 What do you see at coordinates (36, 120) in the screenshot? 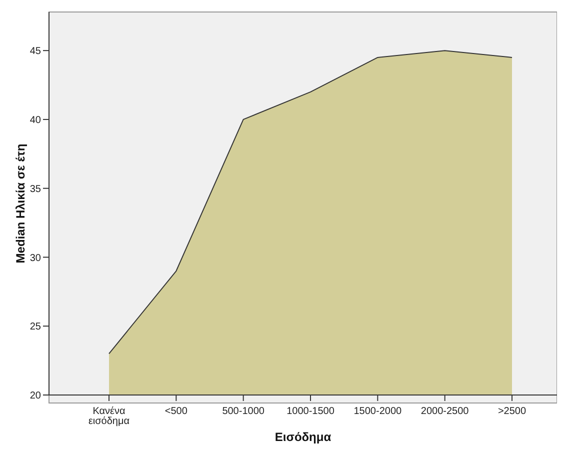
I see `y-tick-label: 40` at bounding box center [36, 120].